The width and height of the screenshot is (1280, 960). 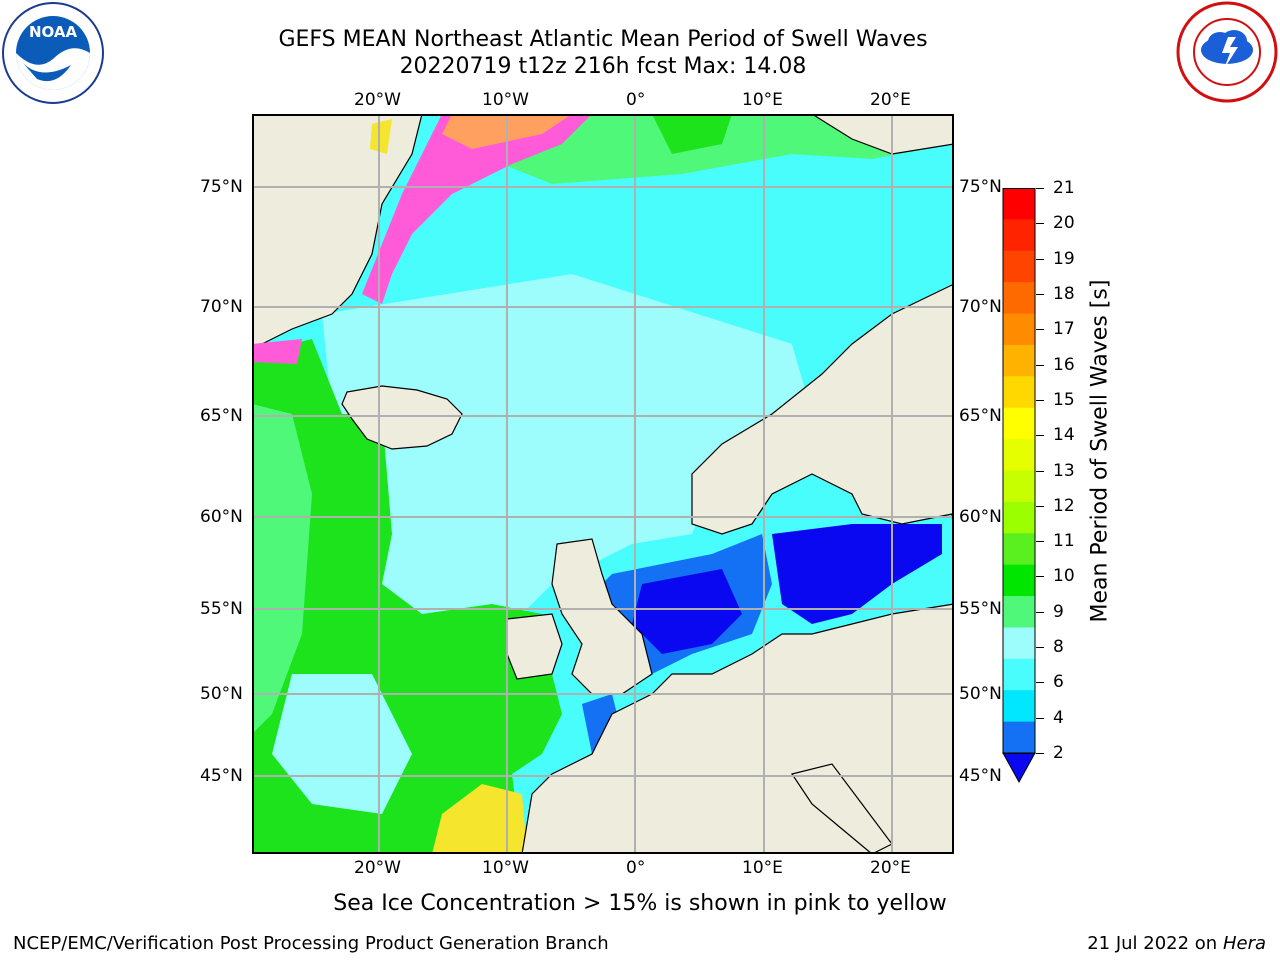 I want to click on colorbar-tick-label: 11, so click(x=1064, y=541).